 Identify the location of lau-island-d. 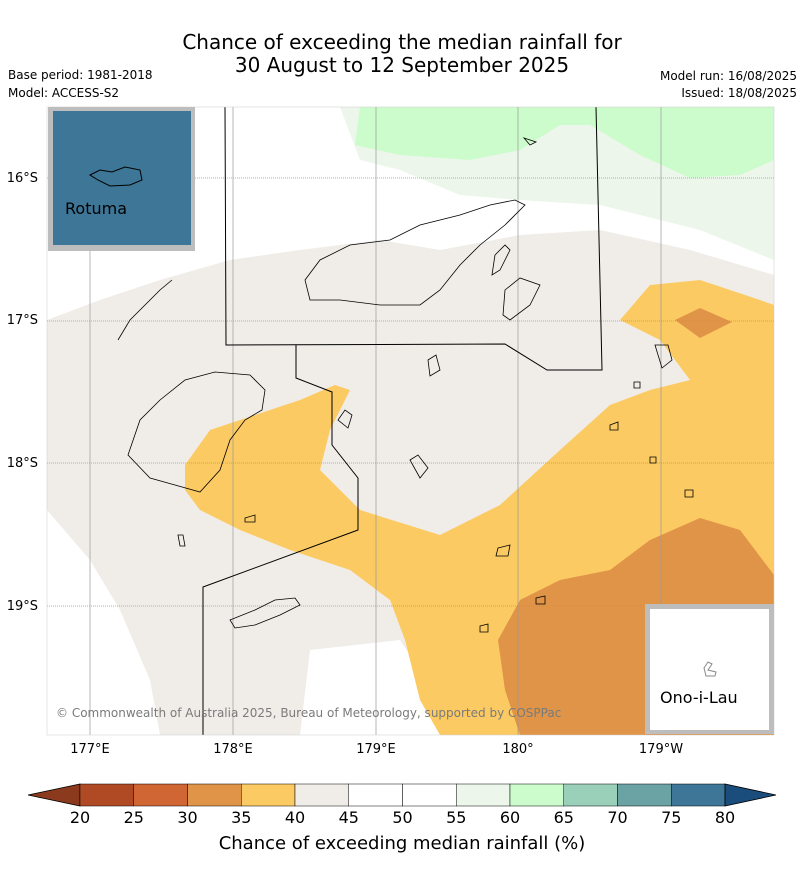
(653, 460).